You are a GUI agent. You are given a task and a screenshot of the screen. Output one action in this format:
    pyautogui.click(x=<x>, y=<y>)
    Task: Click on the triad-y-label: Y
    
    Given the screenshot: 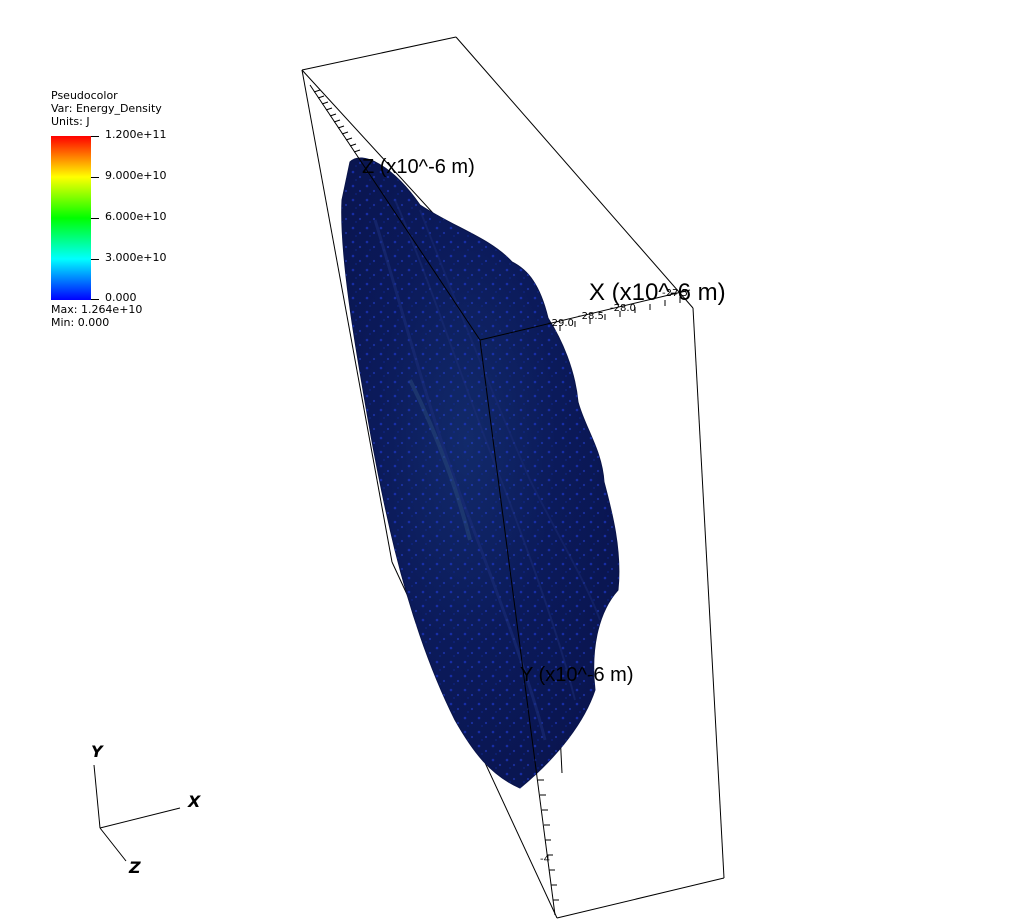 What is the action you would take?
    pyautogui.click(x=97, y=751)
    